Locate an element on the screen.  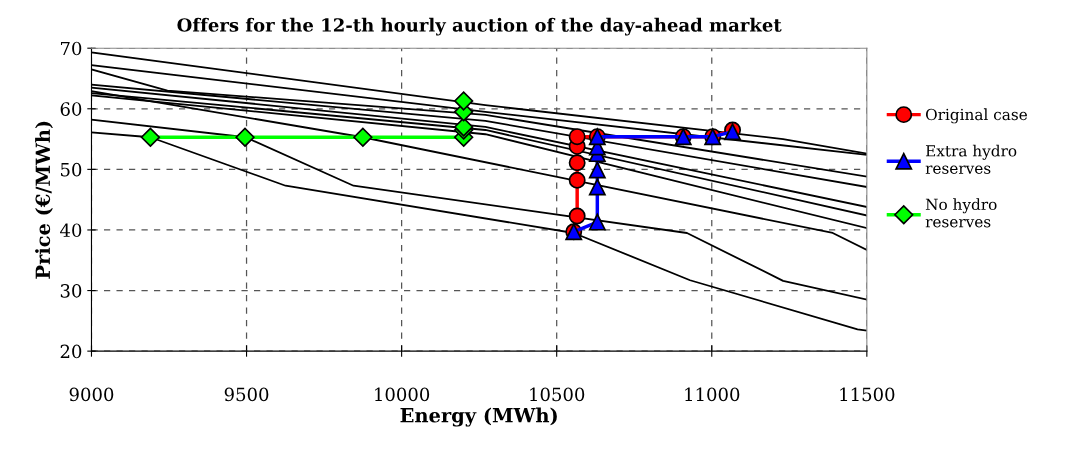
x-axis-title: Energy (MWh) is located at coordinates (478, 417).